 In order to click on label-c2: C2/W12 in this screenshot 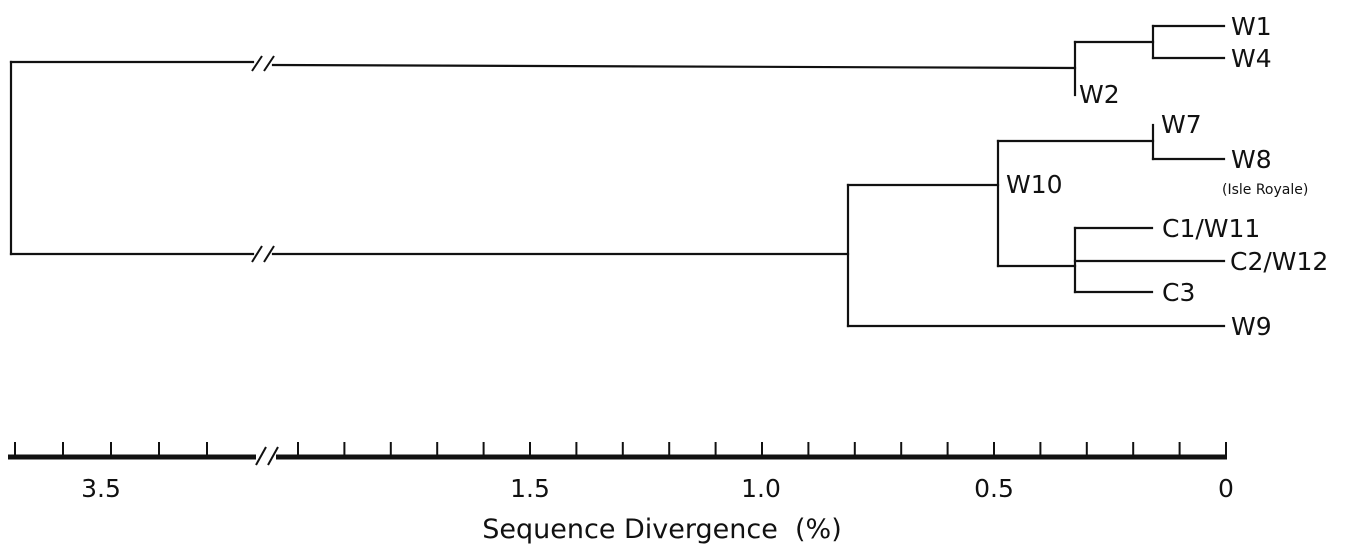, I will do `click(1279, 261)`.